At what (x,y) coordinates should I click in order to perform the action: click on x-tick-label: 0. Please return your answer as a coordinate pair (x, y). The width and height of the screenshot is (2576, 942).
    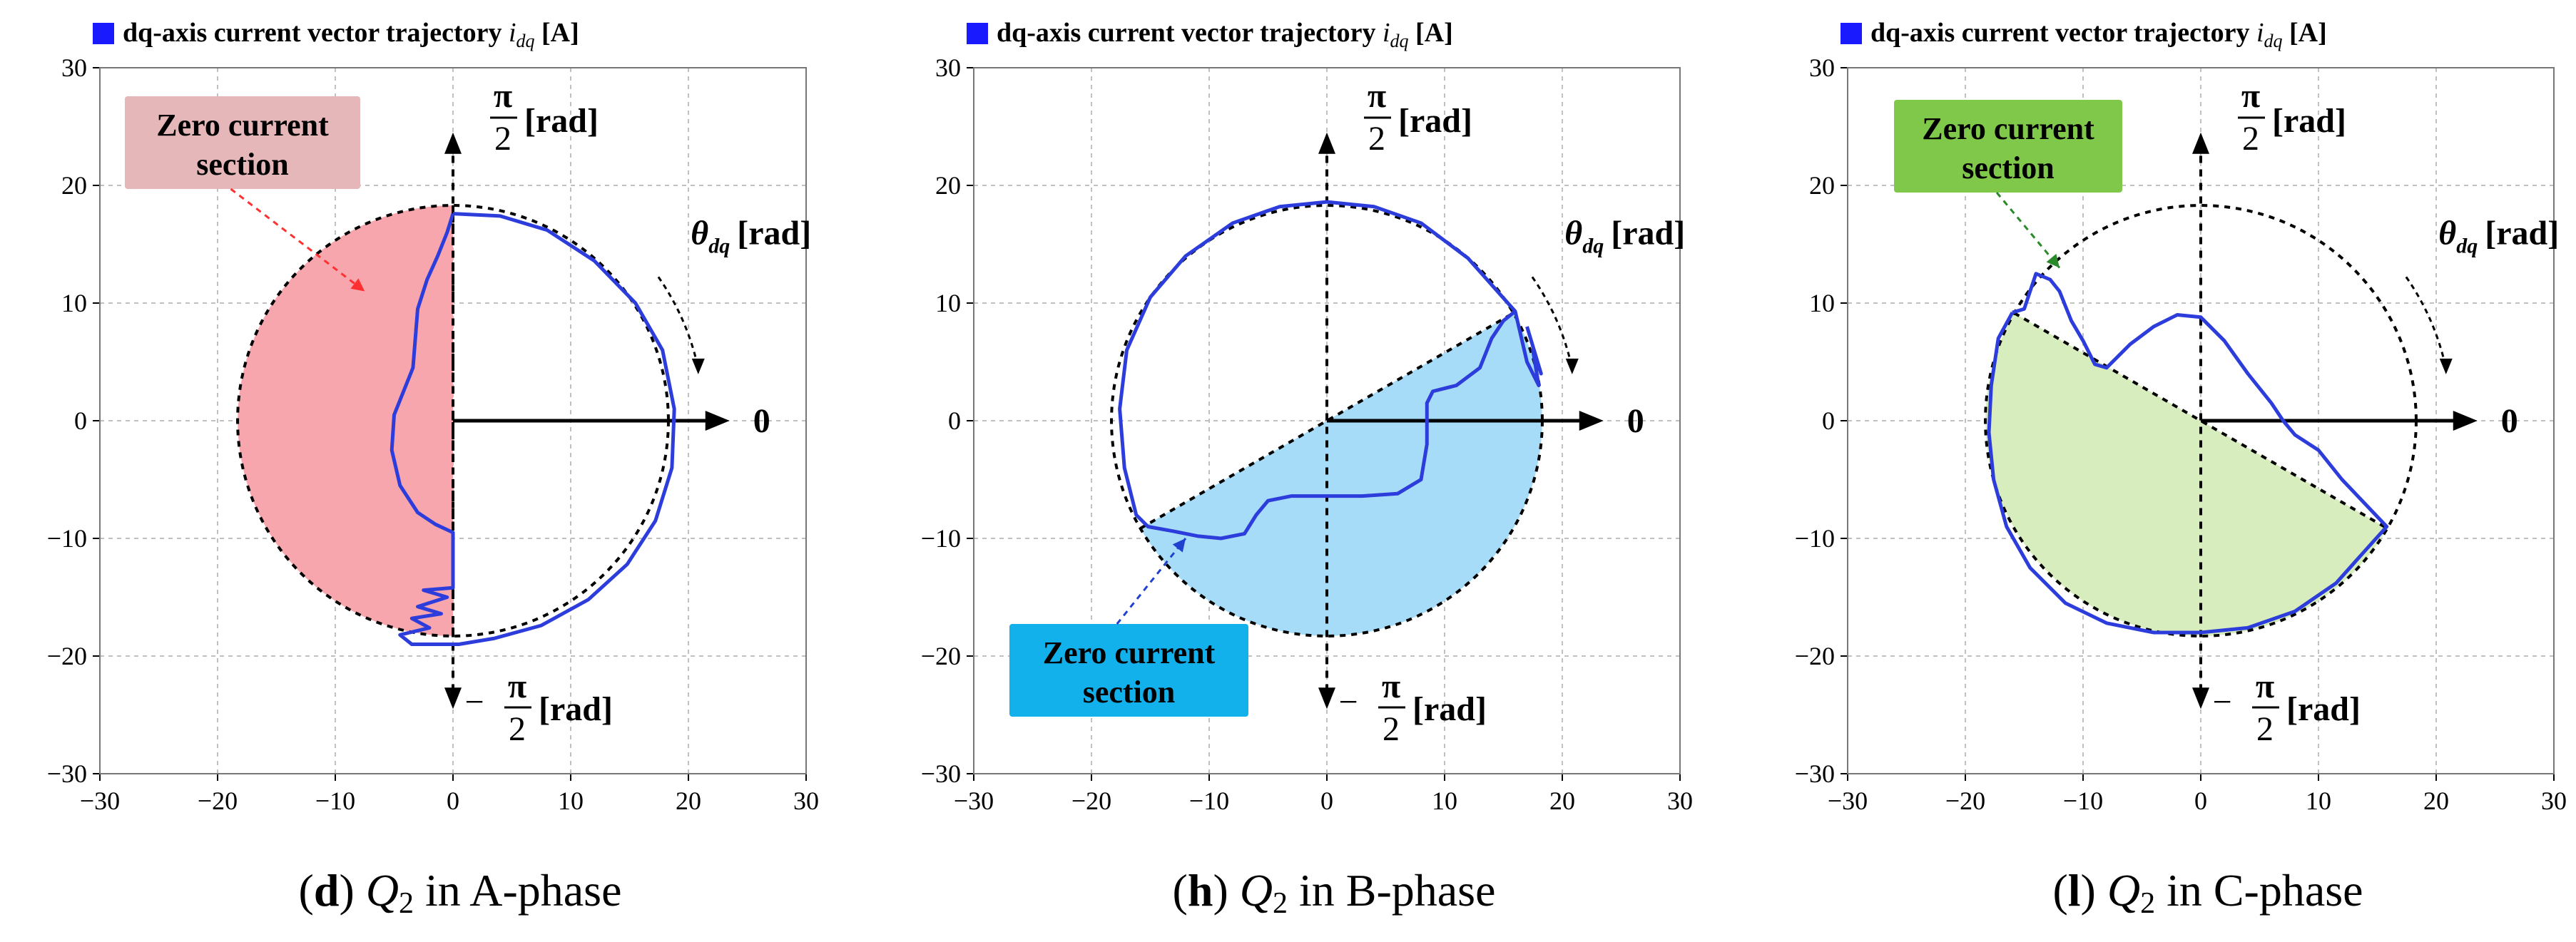
    Looking at the image, I should click on (2200, 801).